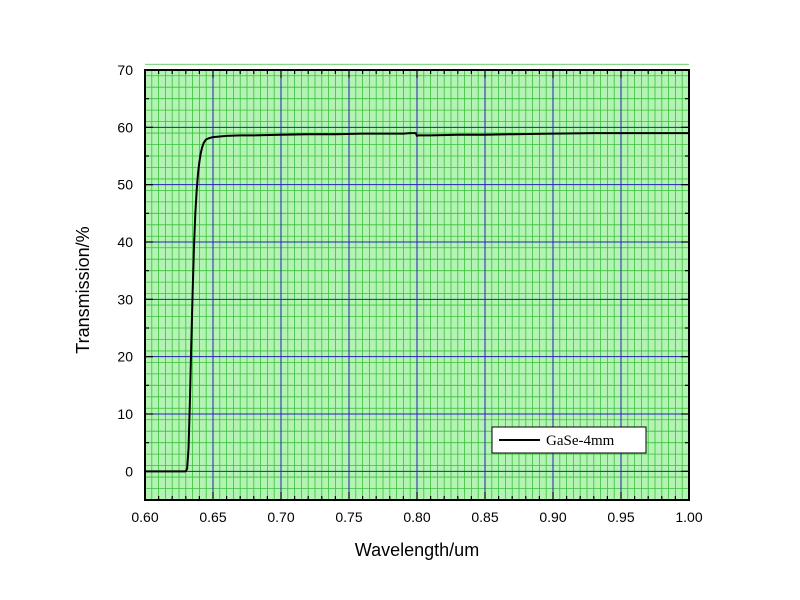 The width and height of the screenshot is (800, 600). Describe the element at coordinates (125, 185) in the screenshot. I see `y-tick-label: 50` at that location.